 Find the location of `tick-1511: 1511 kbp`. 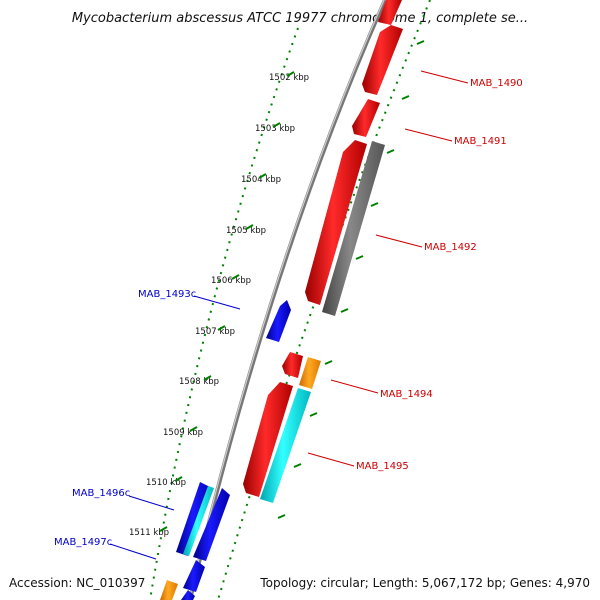

tick-1511: 1511 kbp is located at coordinates (149, 532).